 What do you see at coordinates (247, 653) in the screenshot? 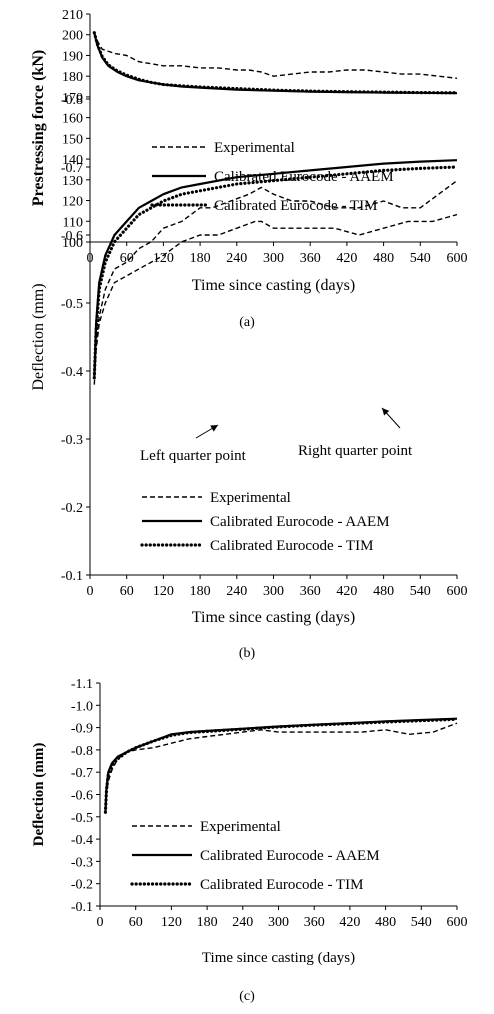
I see `panel-label: (b)` at bounding box center [247, 653].